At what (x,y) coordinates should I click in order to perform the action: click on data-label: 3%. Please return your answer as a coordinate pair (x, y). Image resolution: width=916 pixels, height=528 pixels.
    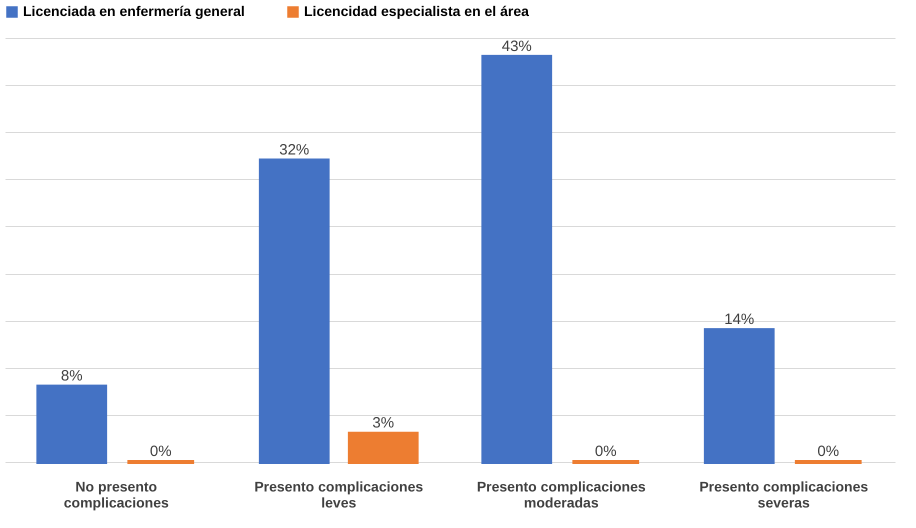
    Looking at the image, I should click on (383, 423).